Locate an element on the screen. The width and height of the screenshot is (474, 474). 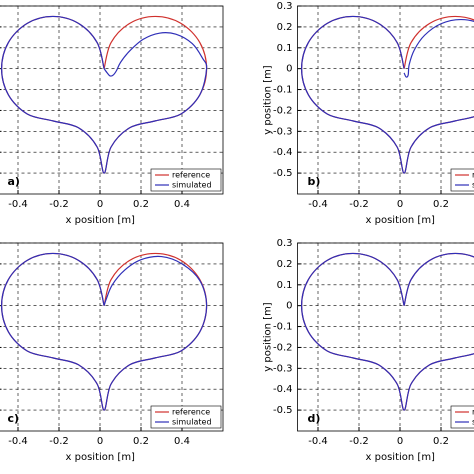
panel-label: a) is located at coordinates (14, 181).